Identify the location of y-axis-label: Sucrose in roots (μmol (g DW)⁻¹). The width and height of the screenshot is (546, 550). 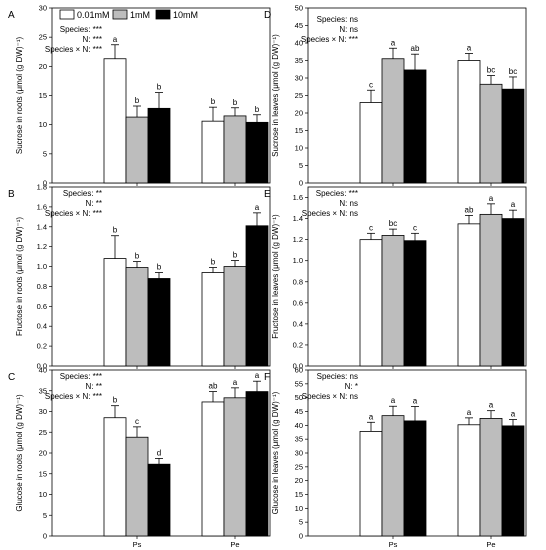
(19, 96).